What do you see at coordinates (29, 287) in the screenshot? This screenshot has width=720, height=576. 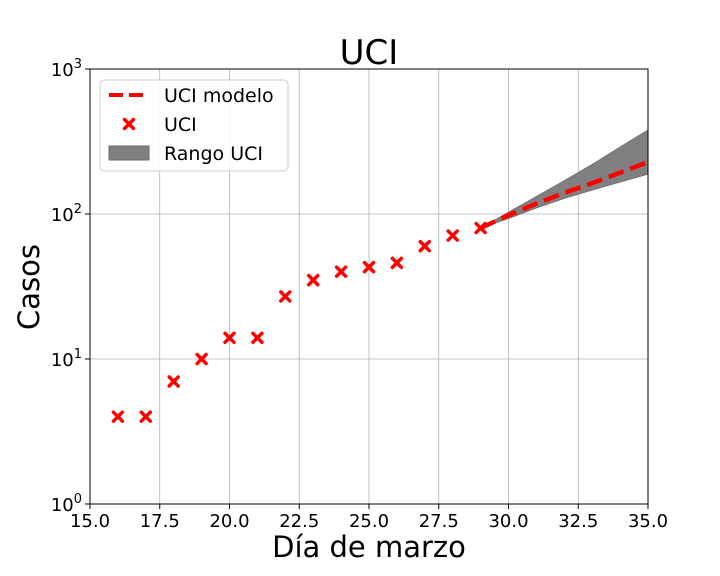 I see `y-axis-label: Casos` at bounding box center [29, 287].